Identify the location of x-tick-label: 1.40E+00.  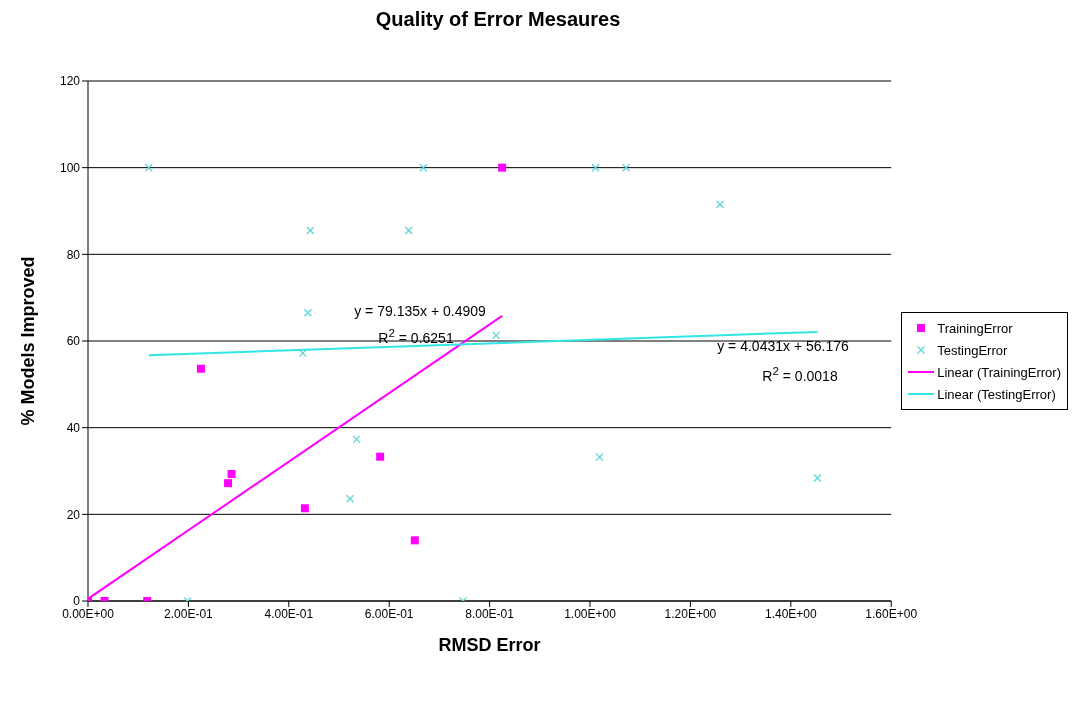
(790, 613).